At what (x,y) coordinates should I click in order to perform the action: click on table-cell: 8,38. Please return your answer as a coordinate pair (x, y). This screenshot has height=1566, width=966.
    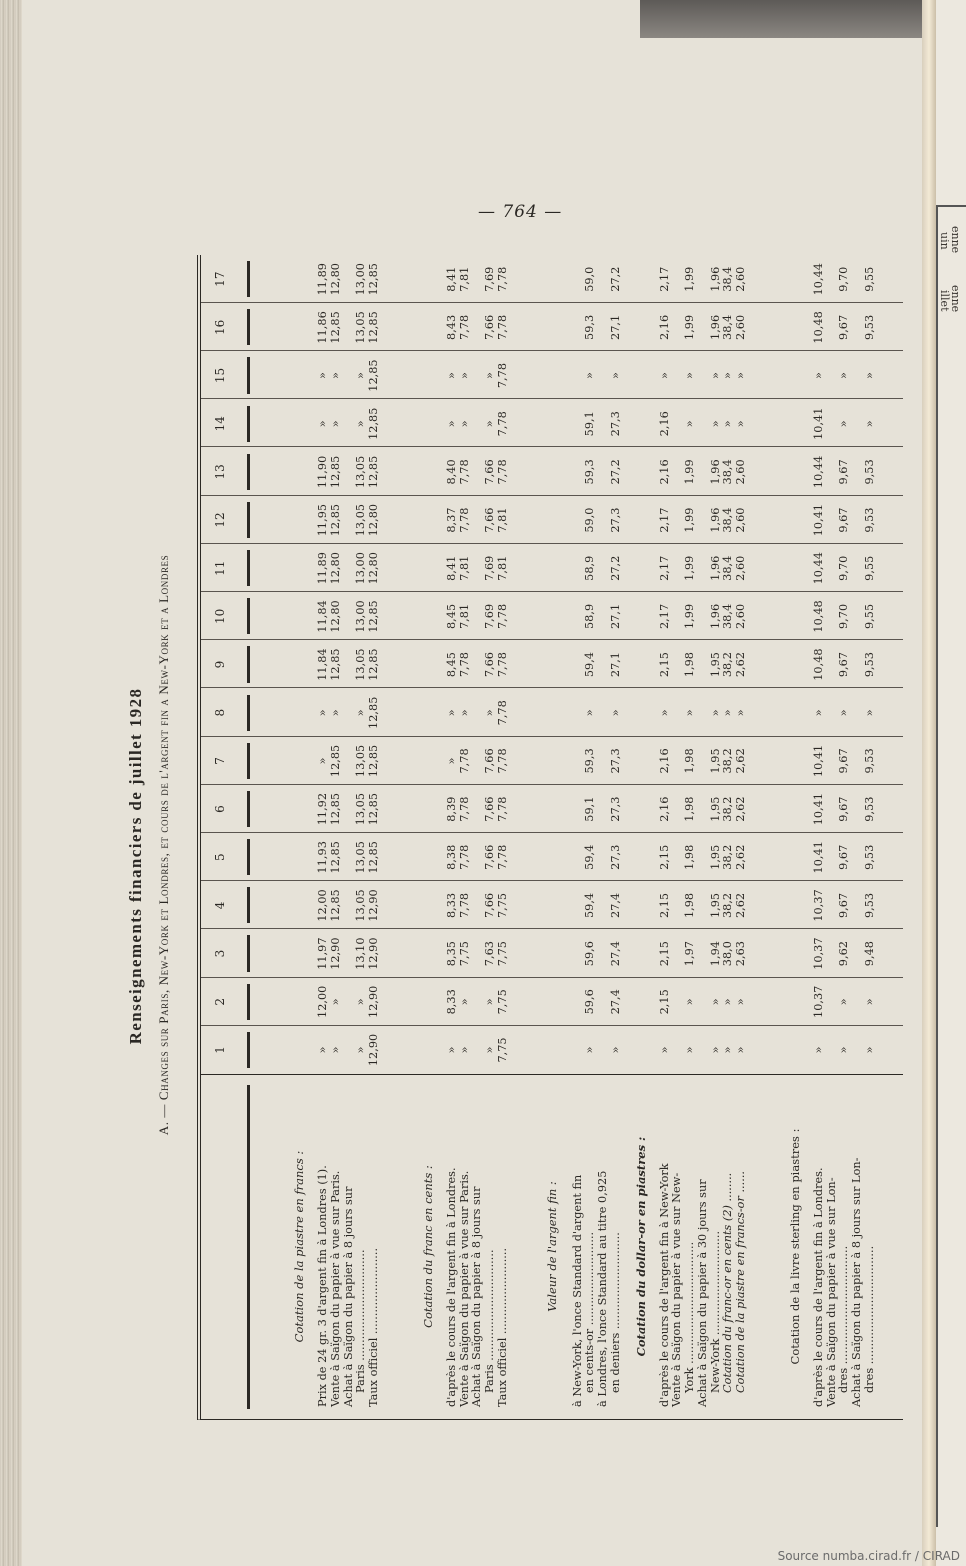
    Looking at the image, I should click on (451, 857).